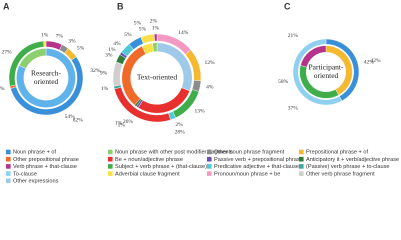 This screenshot has width=401, height=240. Describe the element at coordinates (104, 74) in the screenshot. I see `data-label: 9%` at that location.